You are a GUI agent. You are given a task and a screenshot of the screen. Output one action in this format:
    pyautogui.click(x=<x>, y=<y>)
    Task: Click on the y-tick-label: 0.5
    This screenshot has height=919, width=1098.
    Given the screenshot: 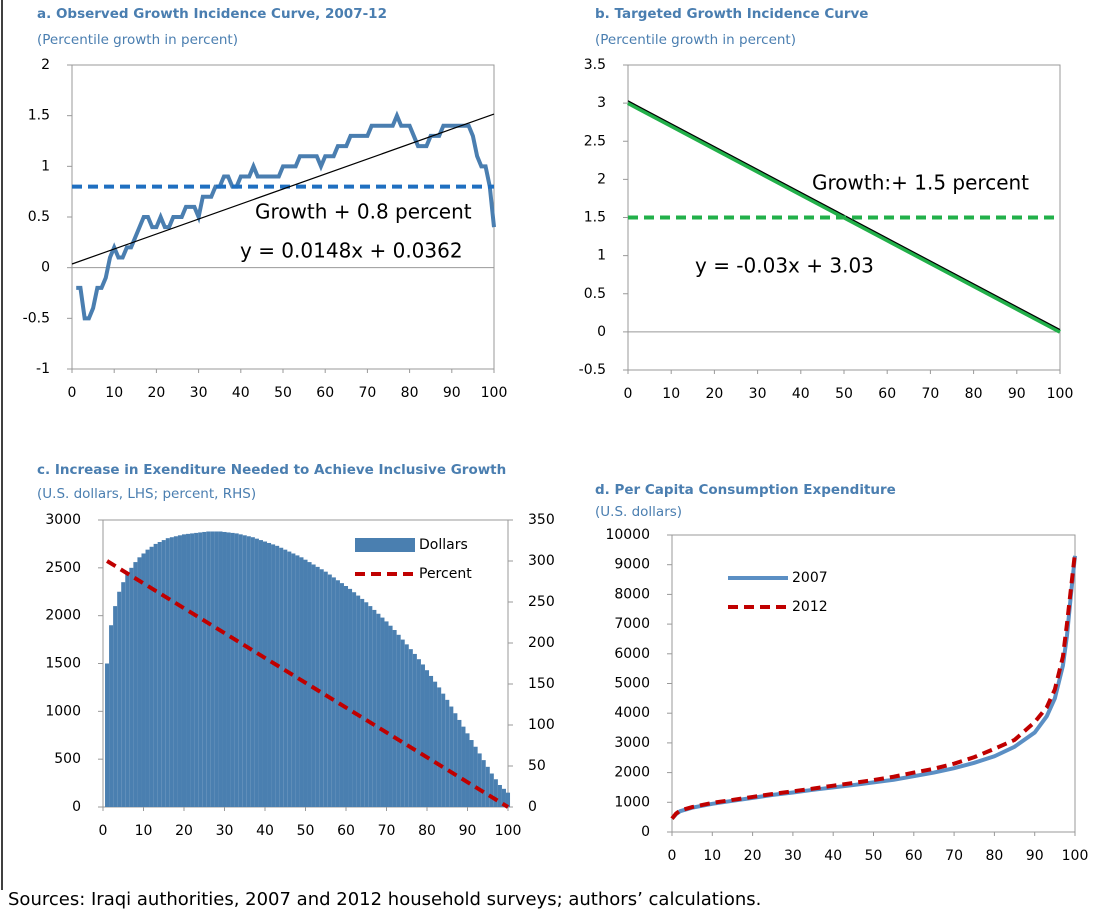 What is the action you would take?
    pyautogui.click(x=595, y=294)
    